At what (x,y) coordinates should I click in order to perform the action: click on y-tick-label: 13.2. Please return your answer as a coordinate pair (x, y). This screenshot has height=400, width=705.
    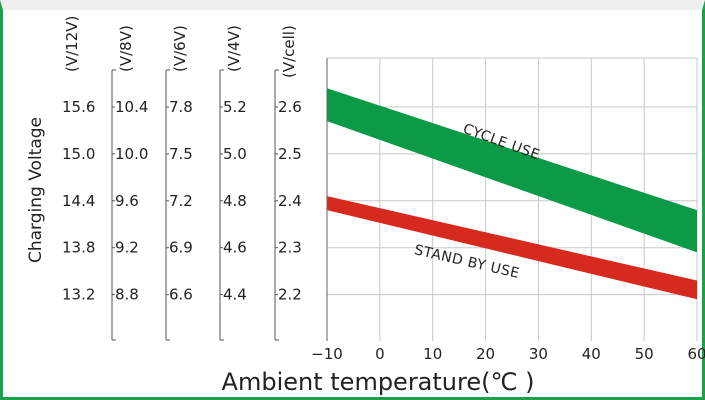
    Looking at the image, I should click on (78, 295).